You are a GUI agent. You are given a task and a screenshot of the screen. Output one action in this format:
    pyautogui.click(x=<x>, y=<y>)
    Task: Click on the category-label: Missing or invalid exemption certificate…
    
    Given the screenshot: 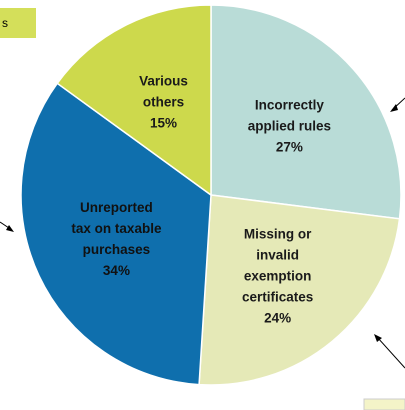 What is the action you would take?
    pyautogui.click(x=277, y=265)
    